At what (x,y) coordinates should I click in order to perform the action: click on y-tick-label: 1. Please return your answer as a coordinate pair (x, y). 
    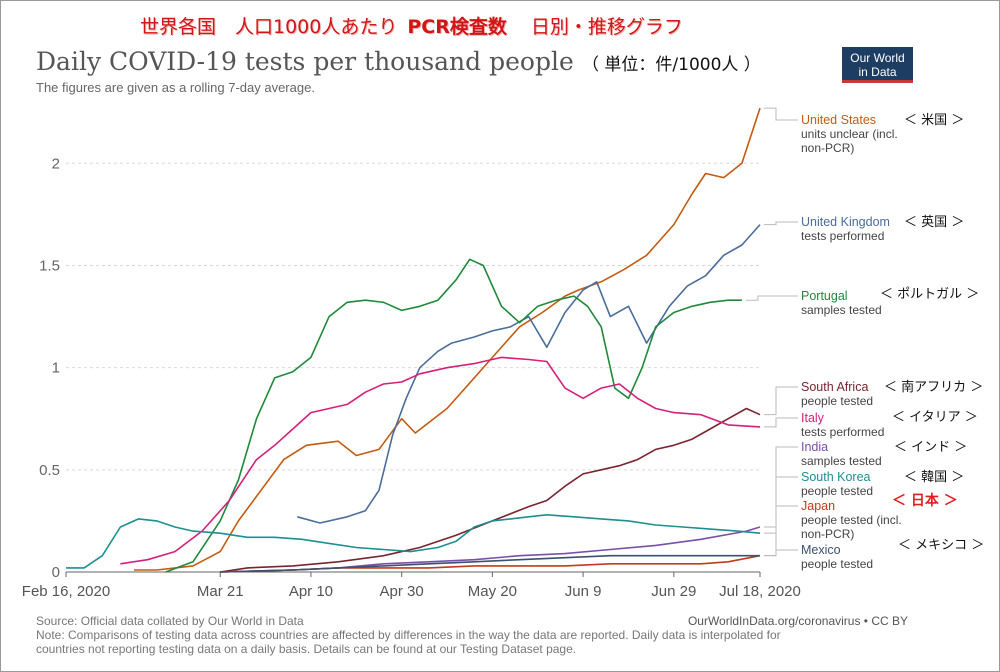
    Looking at the image, I should click on (56, 368).